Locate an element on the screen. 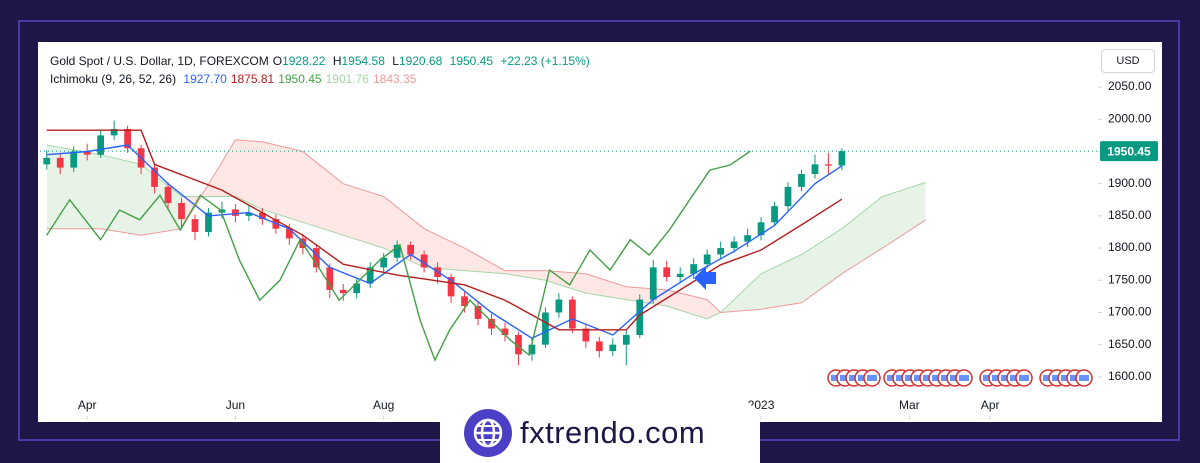 This screenshot has width=1200, height=463. watermark-text: fxtrendo.com is located at coordinates (613, 432).